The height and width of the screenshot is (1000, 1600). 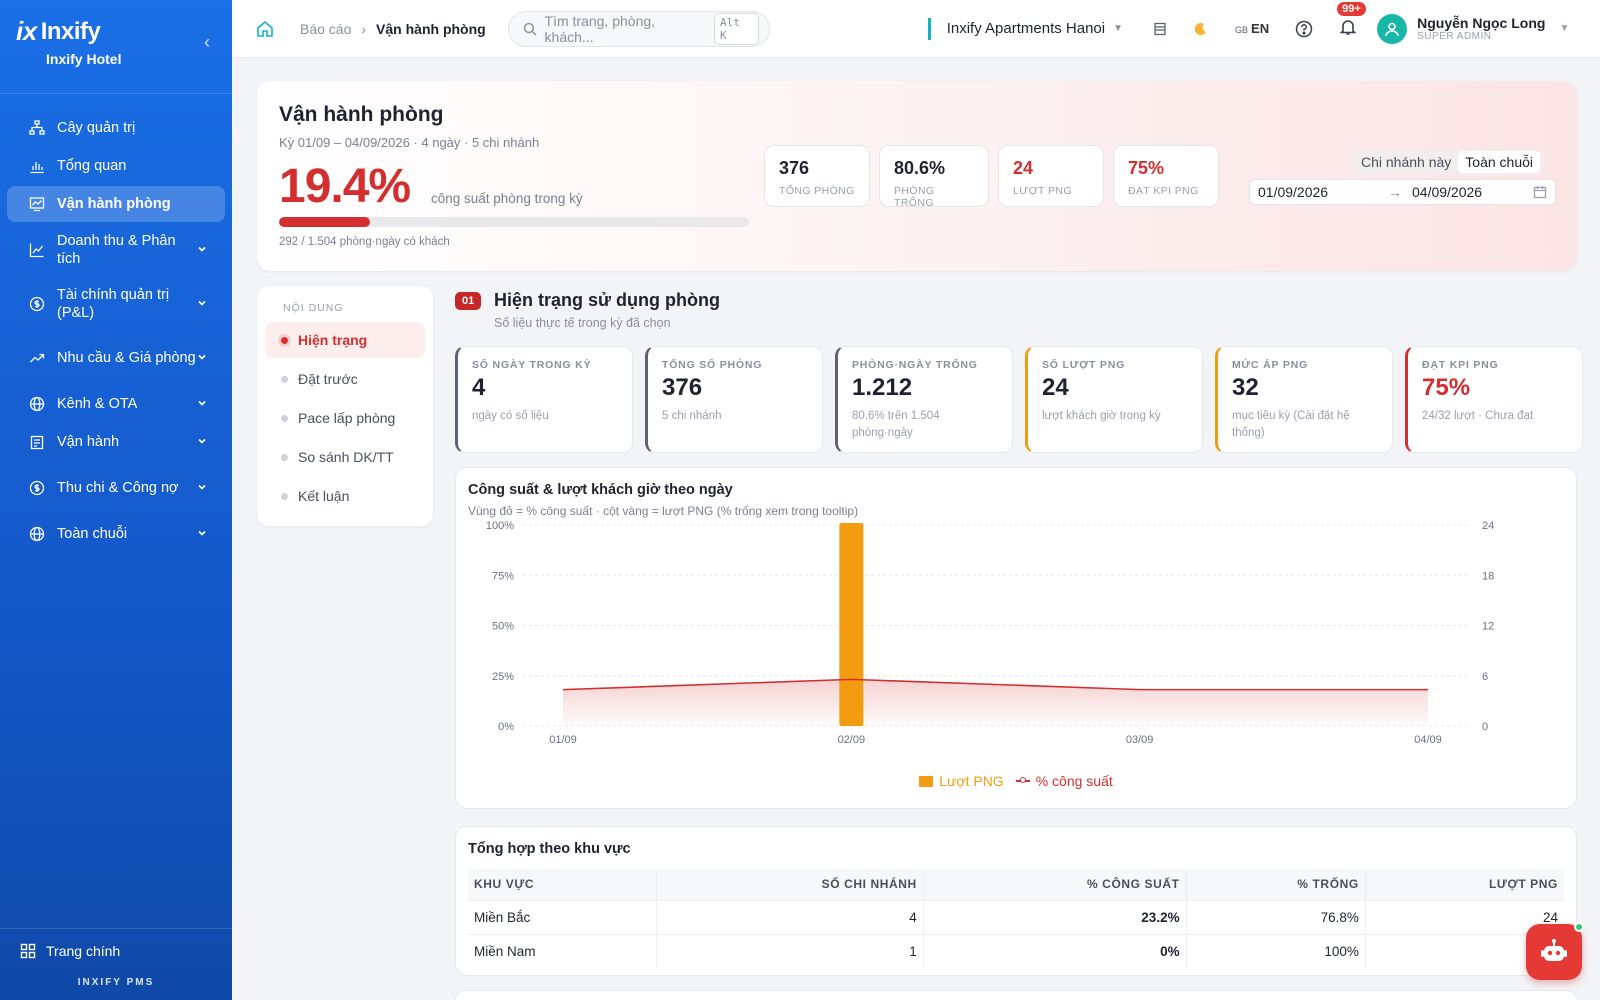 I want to click on table-row: Miền Nam 1 0% 100%, so click(x=1016, y=950).